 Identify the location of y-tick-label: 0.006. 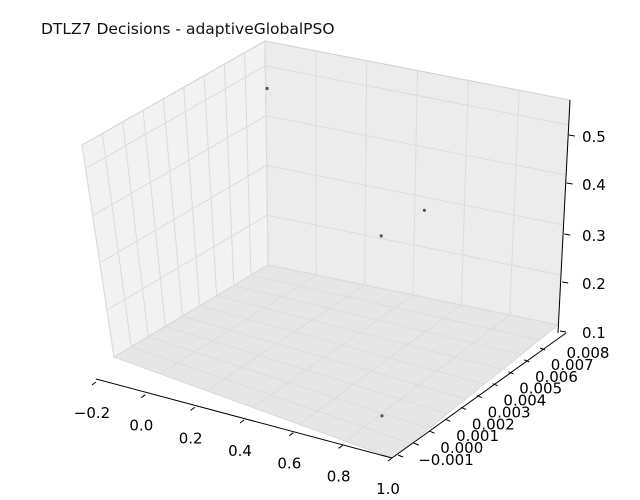
(556, 377).